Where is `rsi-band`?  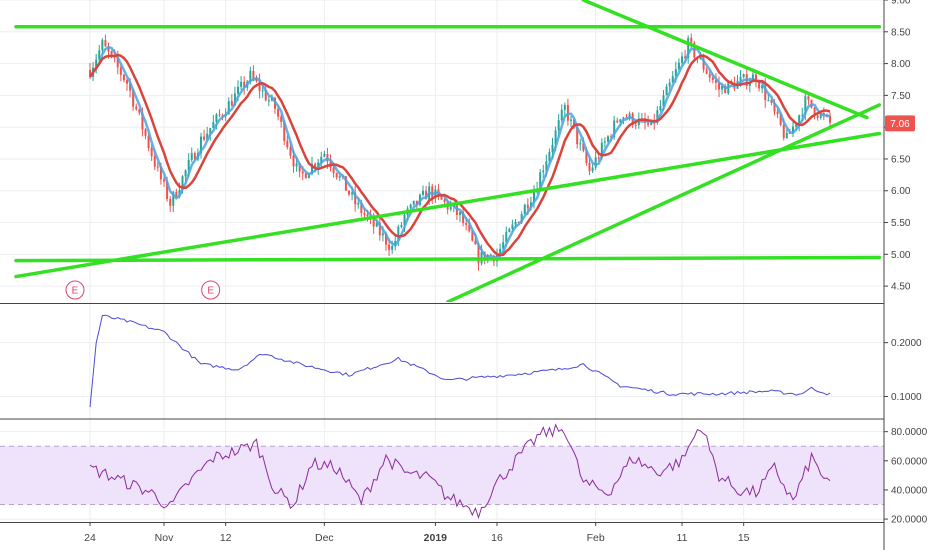
rsi-band is located at coordinates (442, 475).